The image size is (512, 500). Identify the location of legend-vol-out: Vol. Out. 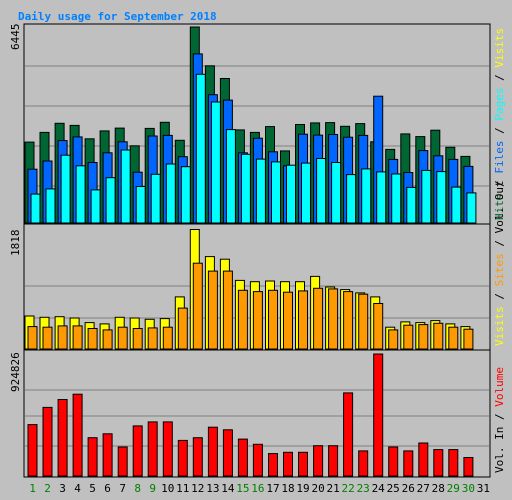
(499, 206).